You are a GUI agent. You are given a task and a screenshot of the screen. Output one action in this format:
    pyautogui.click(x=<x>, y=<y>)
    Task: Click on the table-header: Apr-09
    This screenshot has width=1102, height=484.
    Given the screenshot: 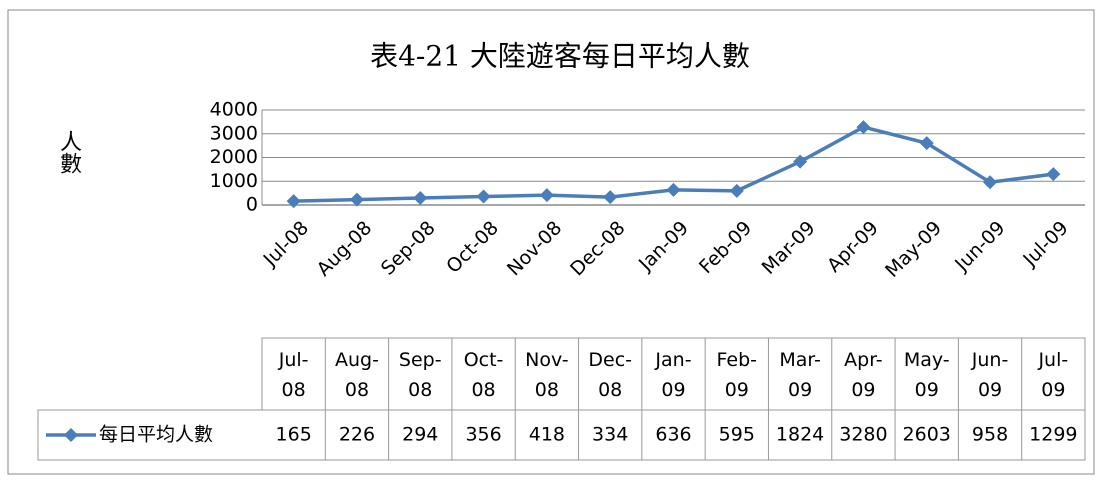 What is the action you would take?
    pyautogui.click(x=863, y=375)
    